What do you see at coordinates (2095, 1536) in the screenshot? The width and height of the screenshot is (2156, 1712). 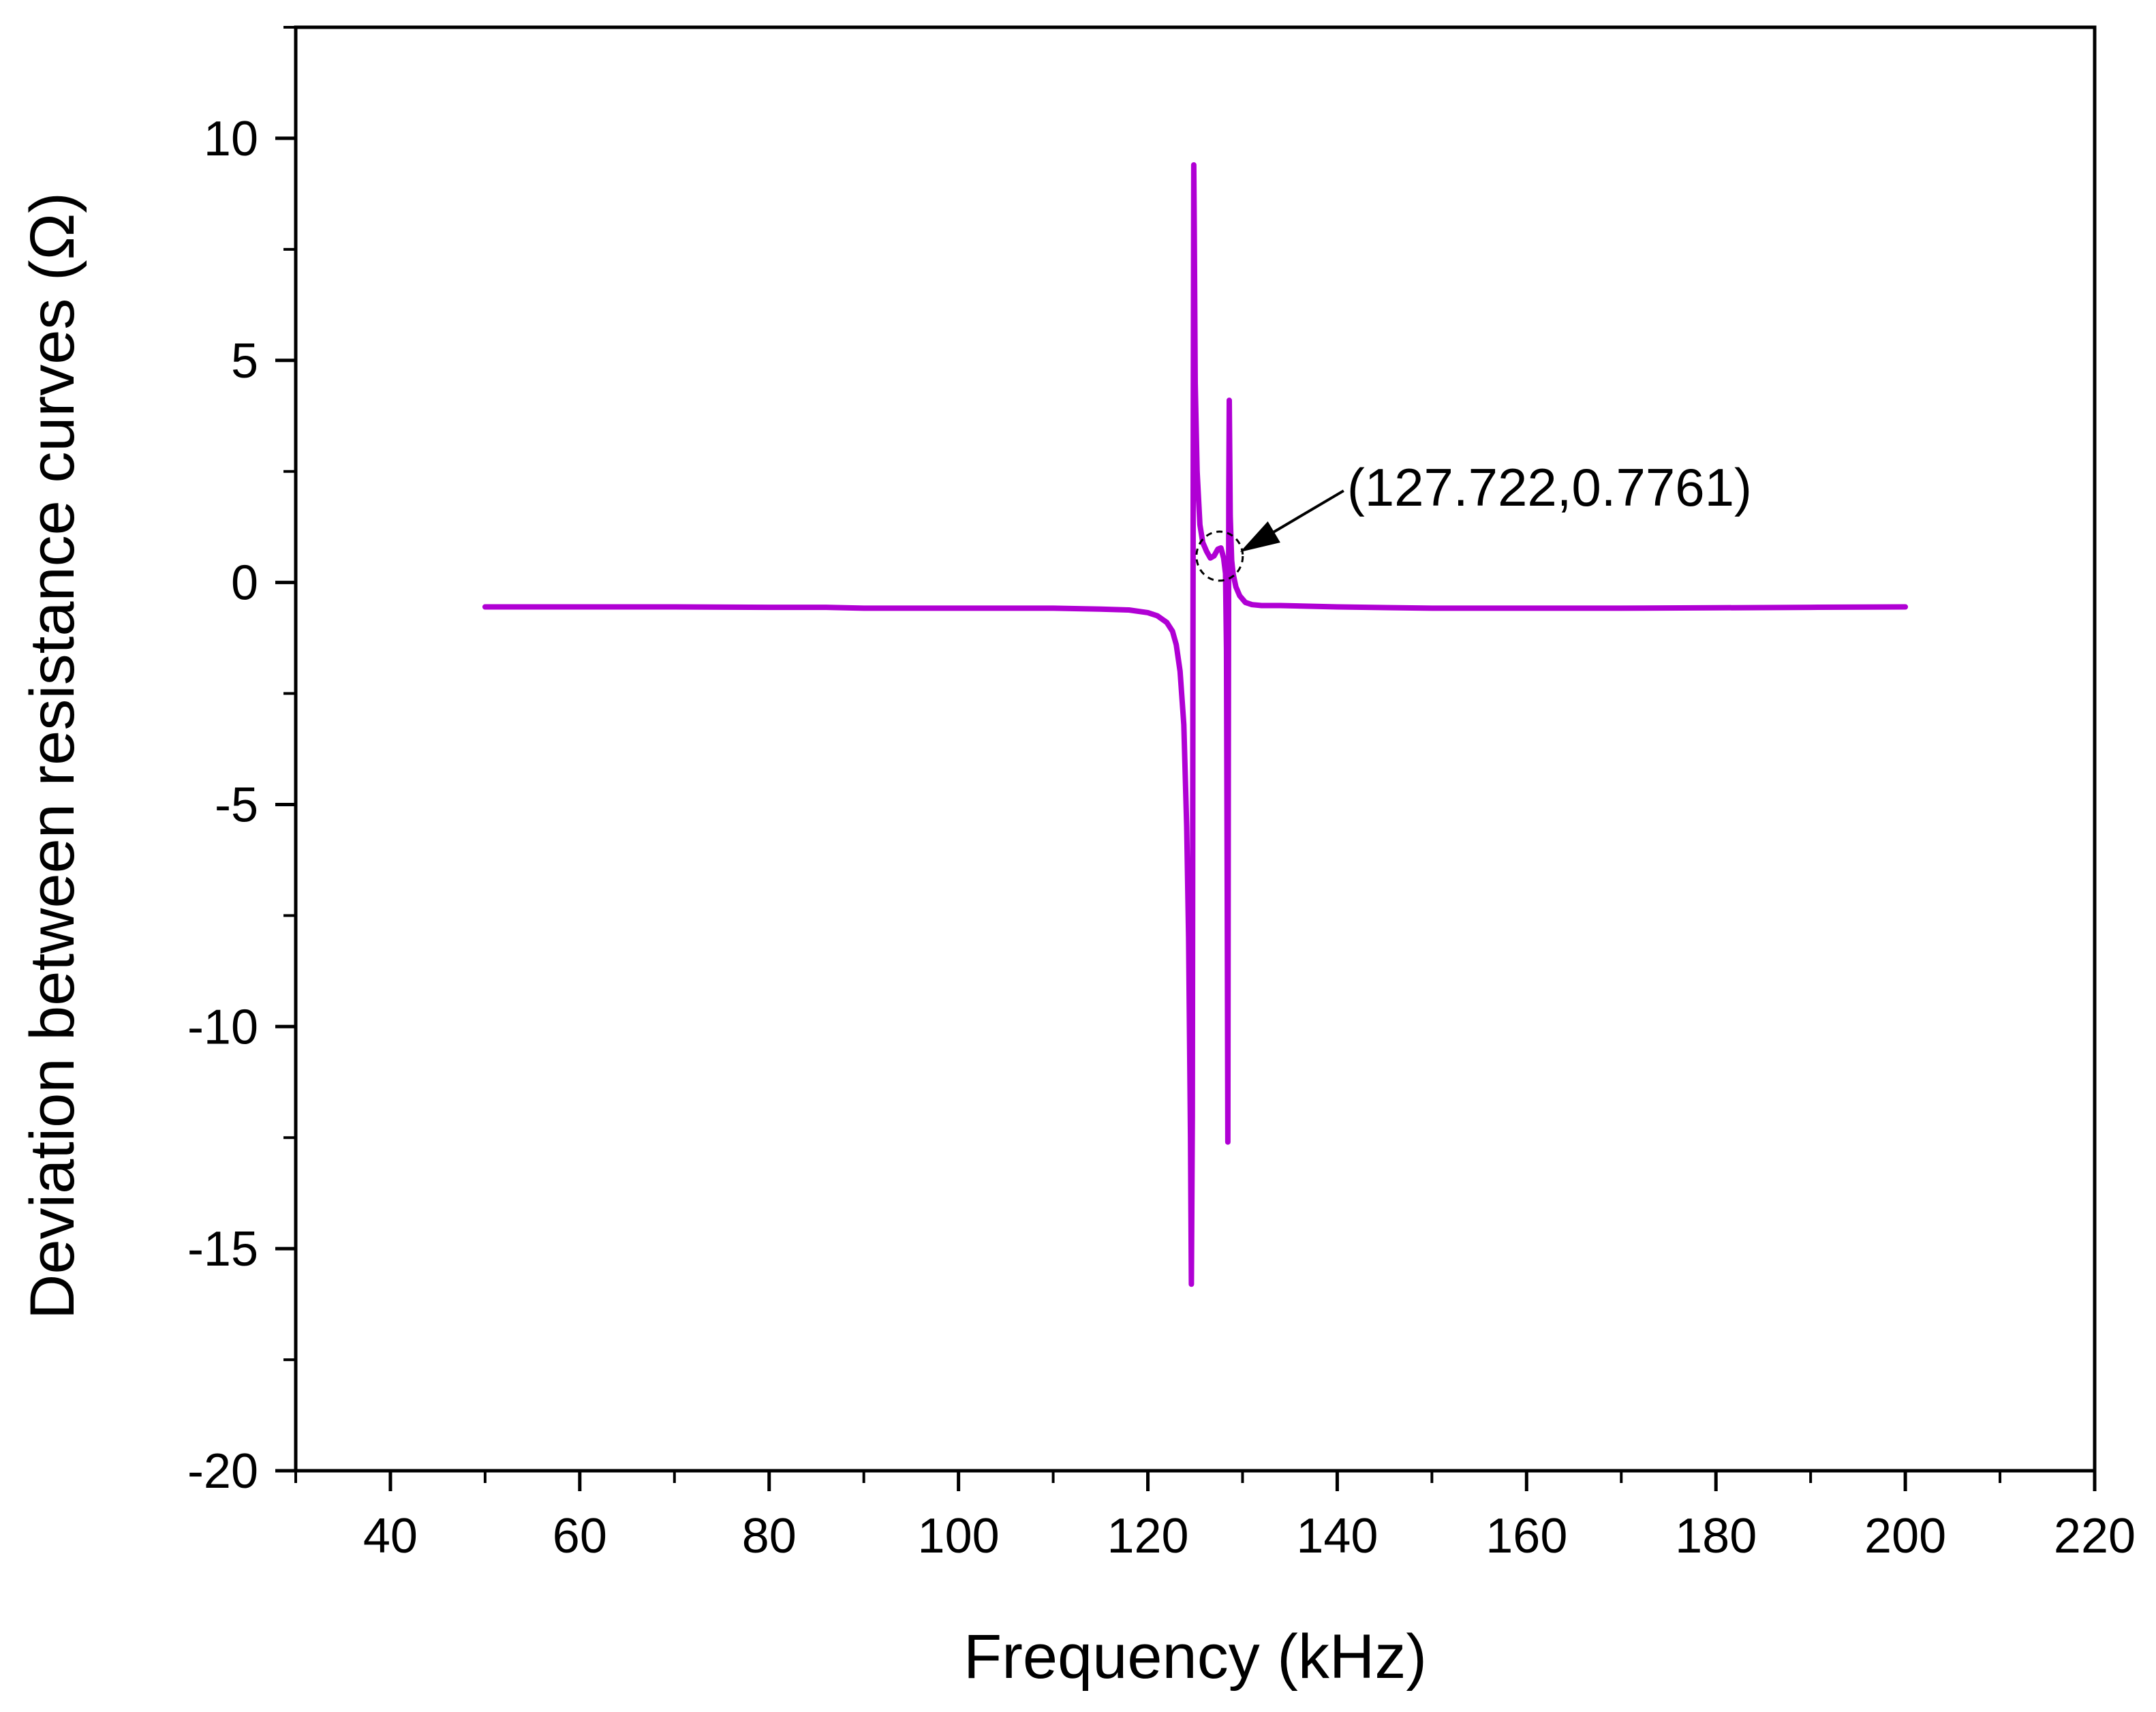 I see `x-tick-label: 220` at bounding box center [2095, 1536].